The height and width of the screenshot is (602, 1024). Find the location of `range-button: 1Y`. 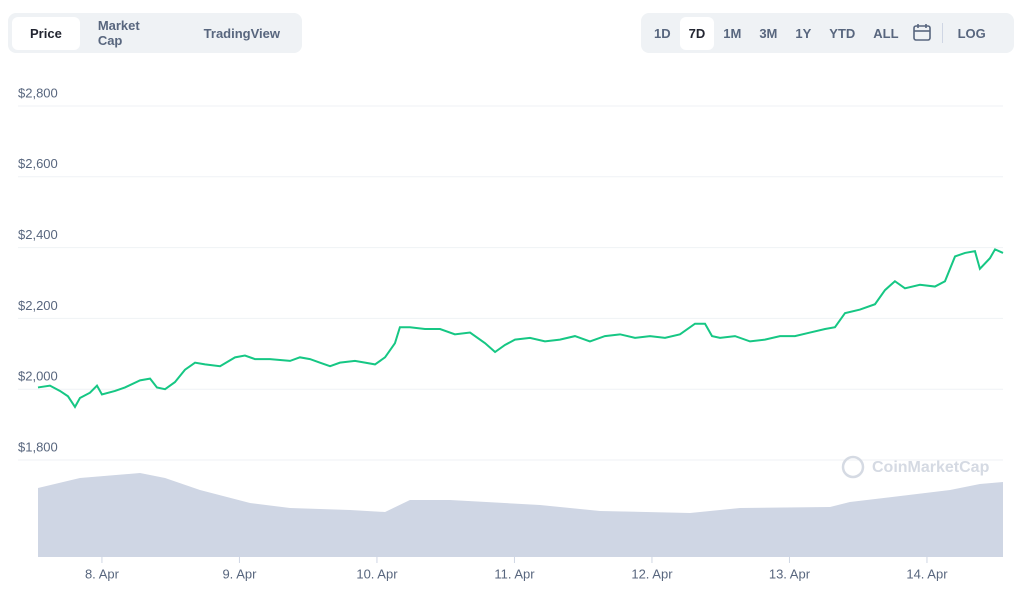

range-button: 1Y is located at coordinates (803, 33).